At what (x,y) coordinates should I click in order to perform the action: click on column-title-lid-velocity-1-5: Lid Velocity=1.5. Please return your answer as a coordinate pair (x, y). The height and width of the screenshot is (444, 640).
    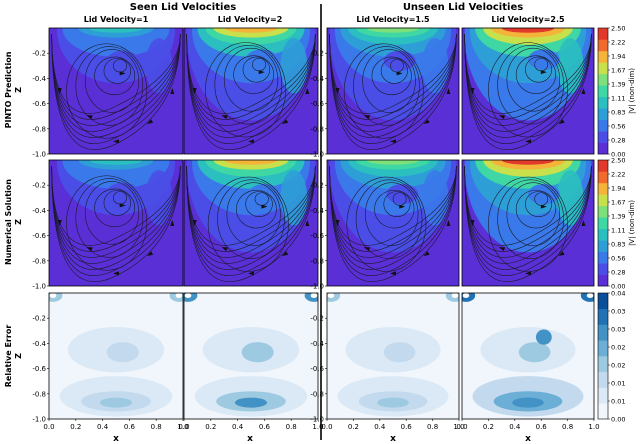
    Looking at the image, I should click on (393, 19).